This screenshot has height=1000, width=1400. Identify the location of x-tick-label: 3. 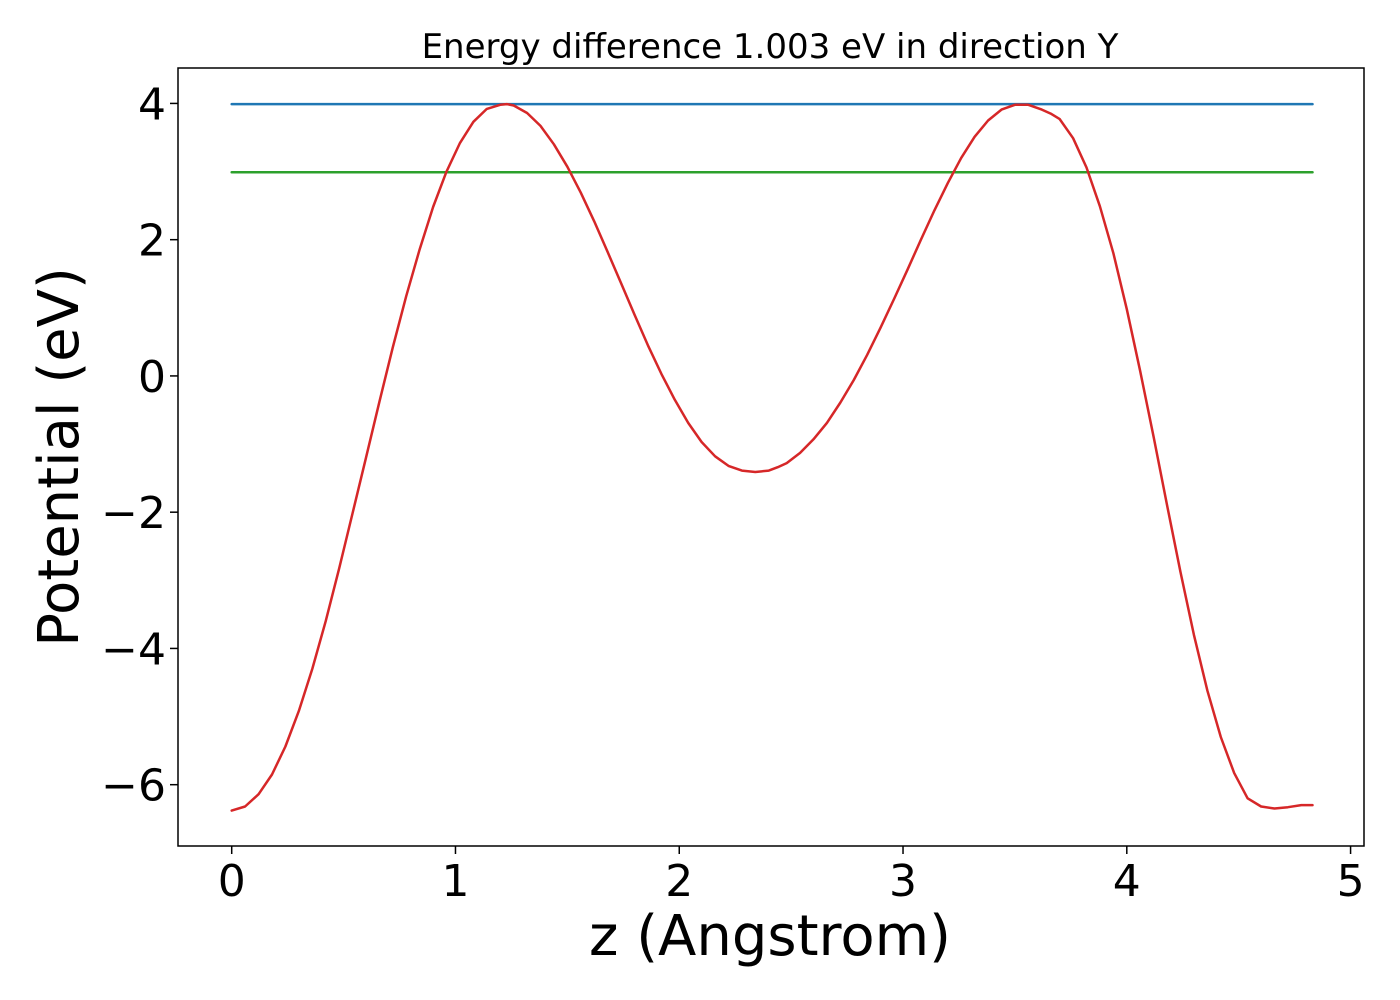
(903, 881).